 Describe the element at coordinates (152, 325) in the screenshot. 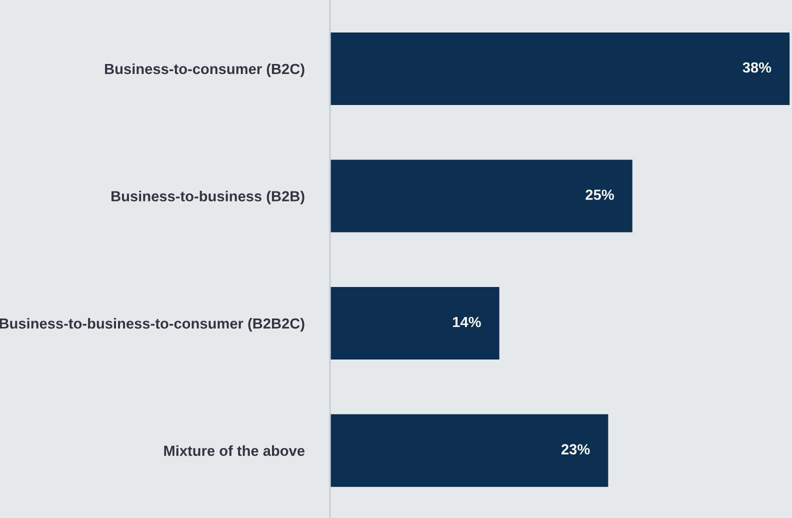

I see `y-tick-label: Business-to-business-to-consumer (B2B2C)` at that location.